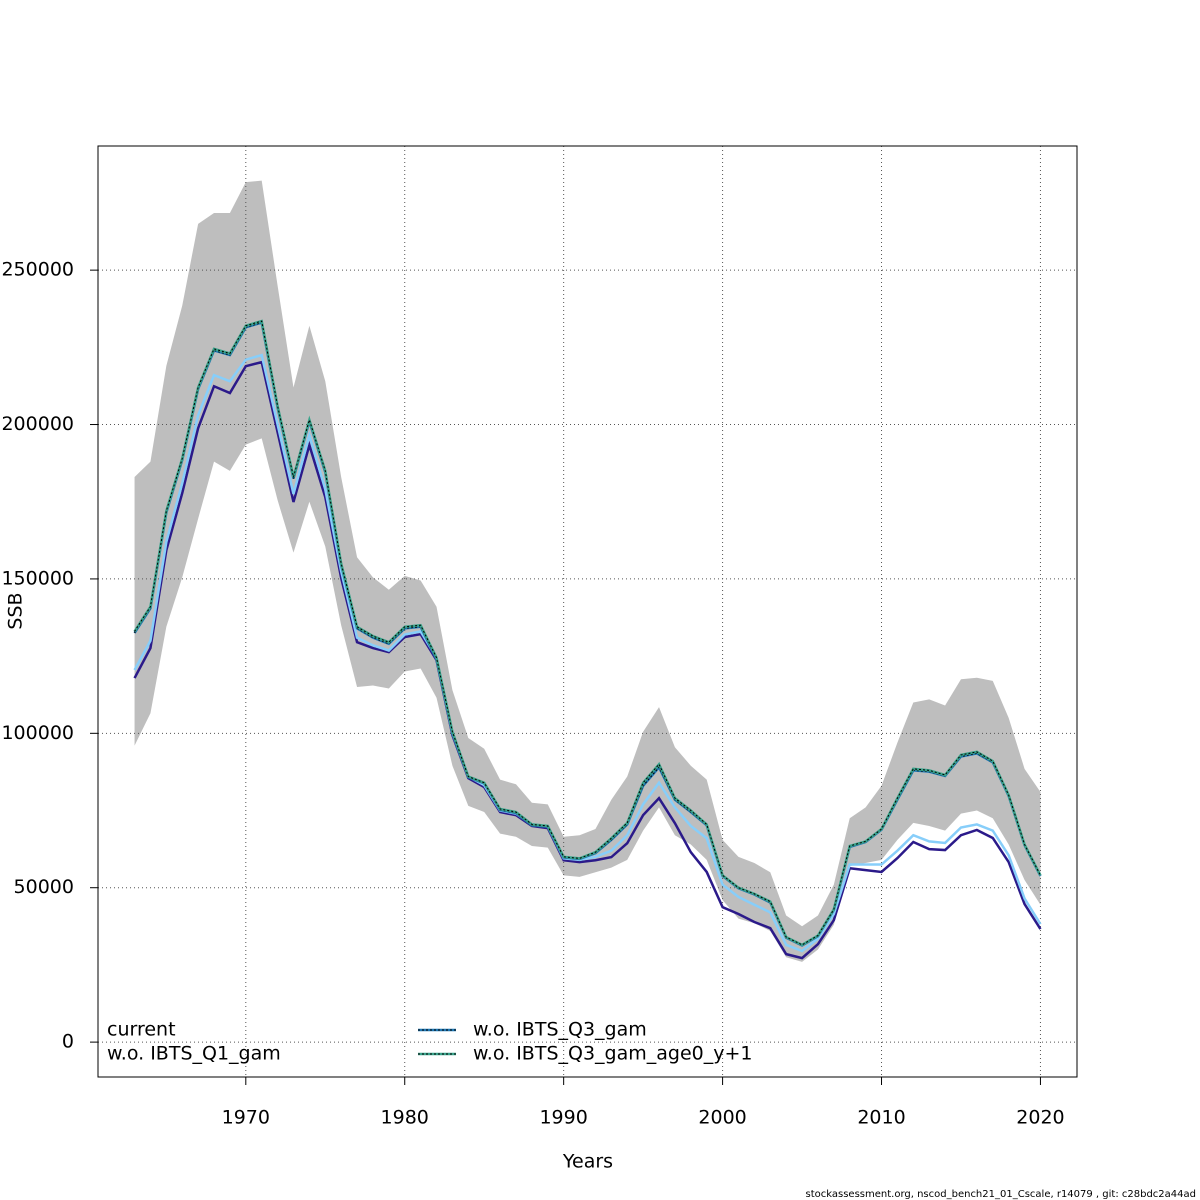 The height and width of the screenshot is (1200, 1200). Describe the element at coordinates (37, 424) in the screenshot. I see `y-tick-label: 200000` at that location.